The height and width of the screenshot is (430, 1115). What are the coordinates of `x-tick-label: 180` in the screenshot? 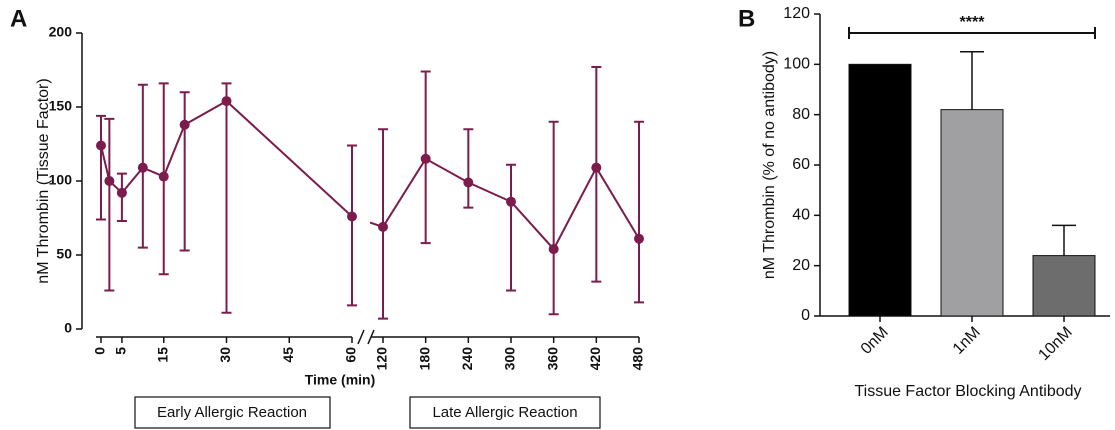 It's located at (424, 359).